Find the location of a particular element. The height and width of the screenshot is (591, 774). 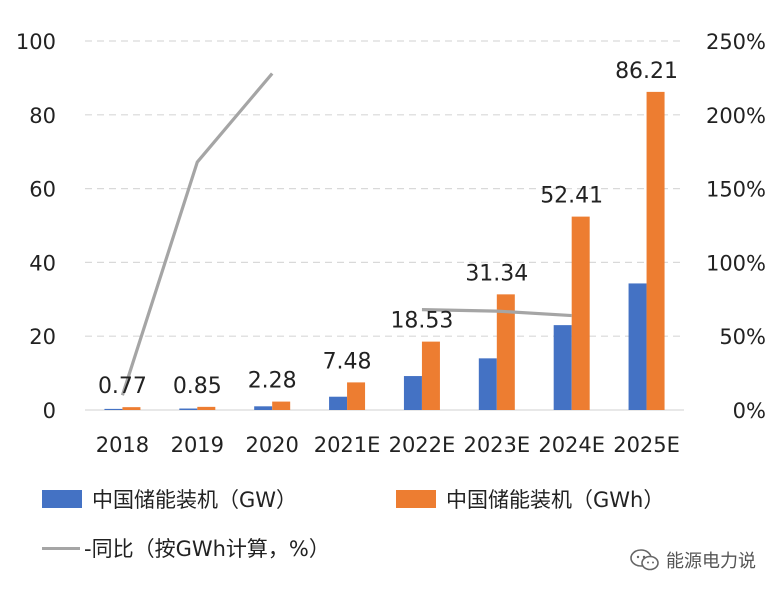

right-tick-label: 0% is located at coordinates (749, 411).